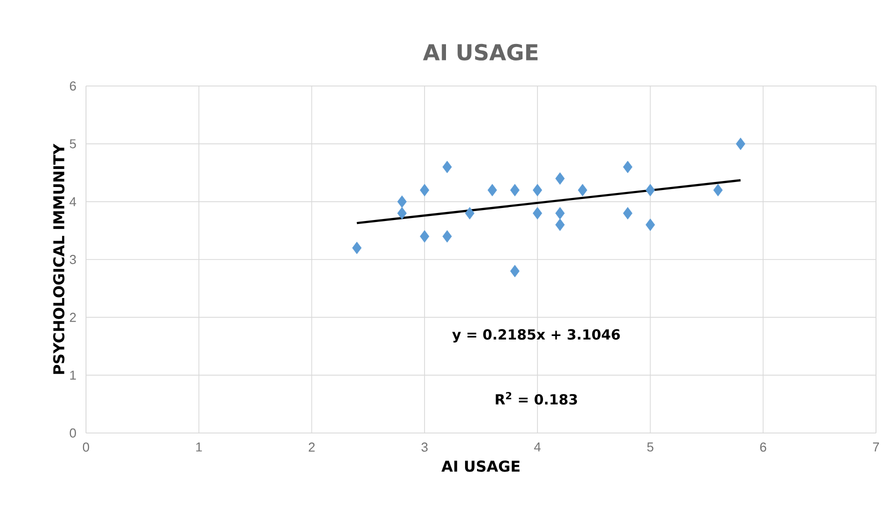 This screenshot has width=894, height=517. Describe the element at coordinates (480, 466) in the screenshot. I see `x-axis-title: AI USAGE` at that location.